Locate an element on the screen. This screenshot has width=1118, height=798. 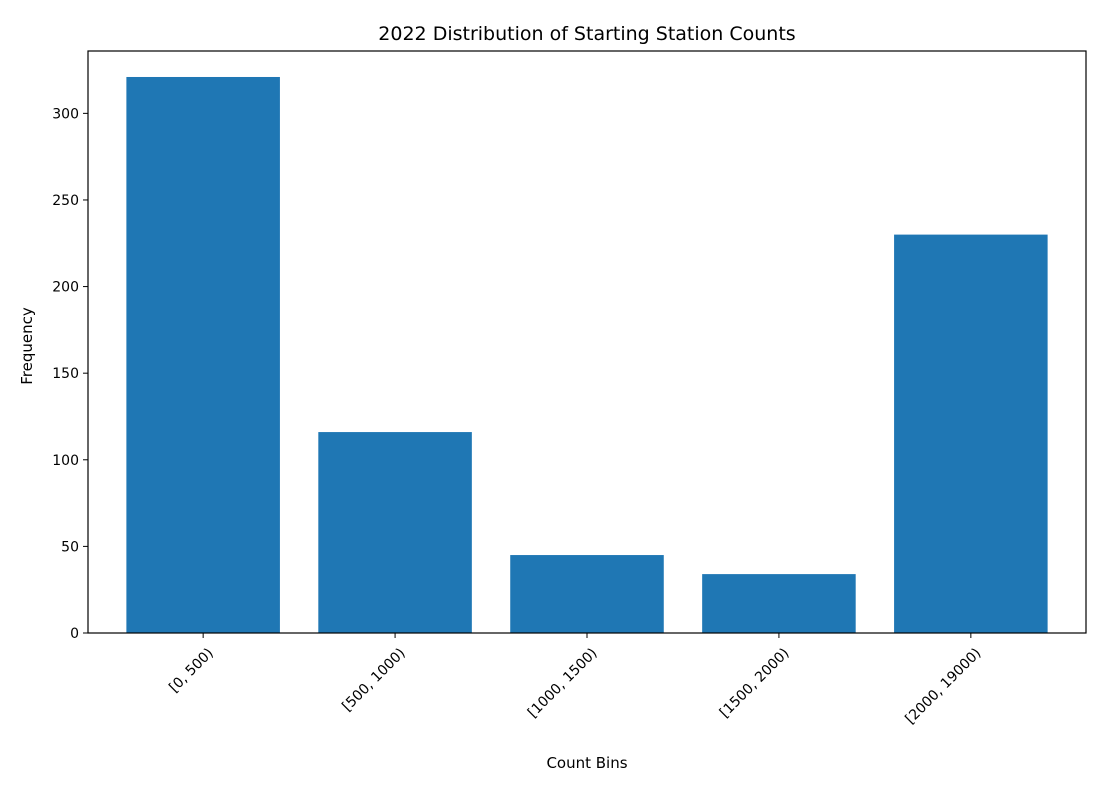
x-tick-label: [2000, 19000) is located at coordinates (943, 686).